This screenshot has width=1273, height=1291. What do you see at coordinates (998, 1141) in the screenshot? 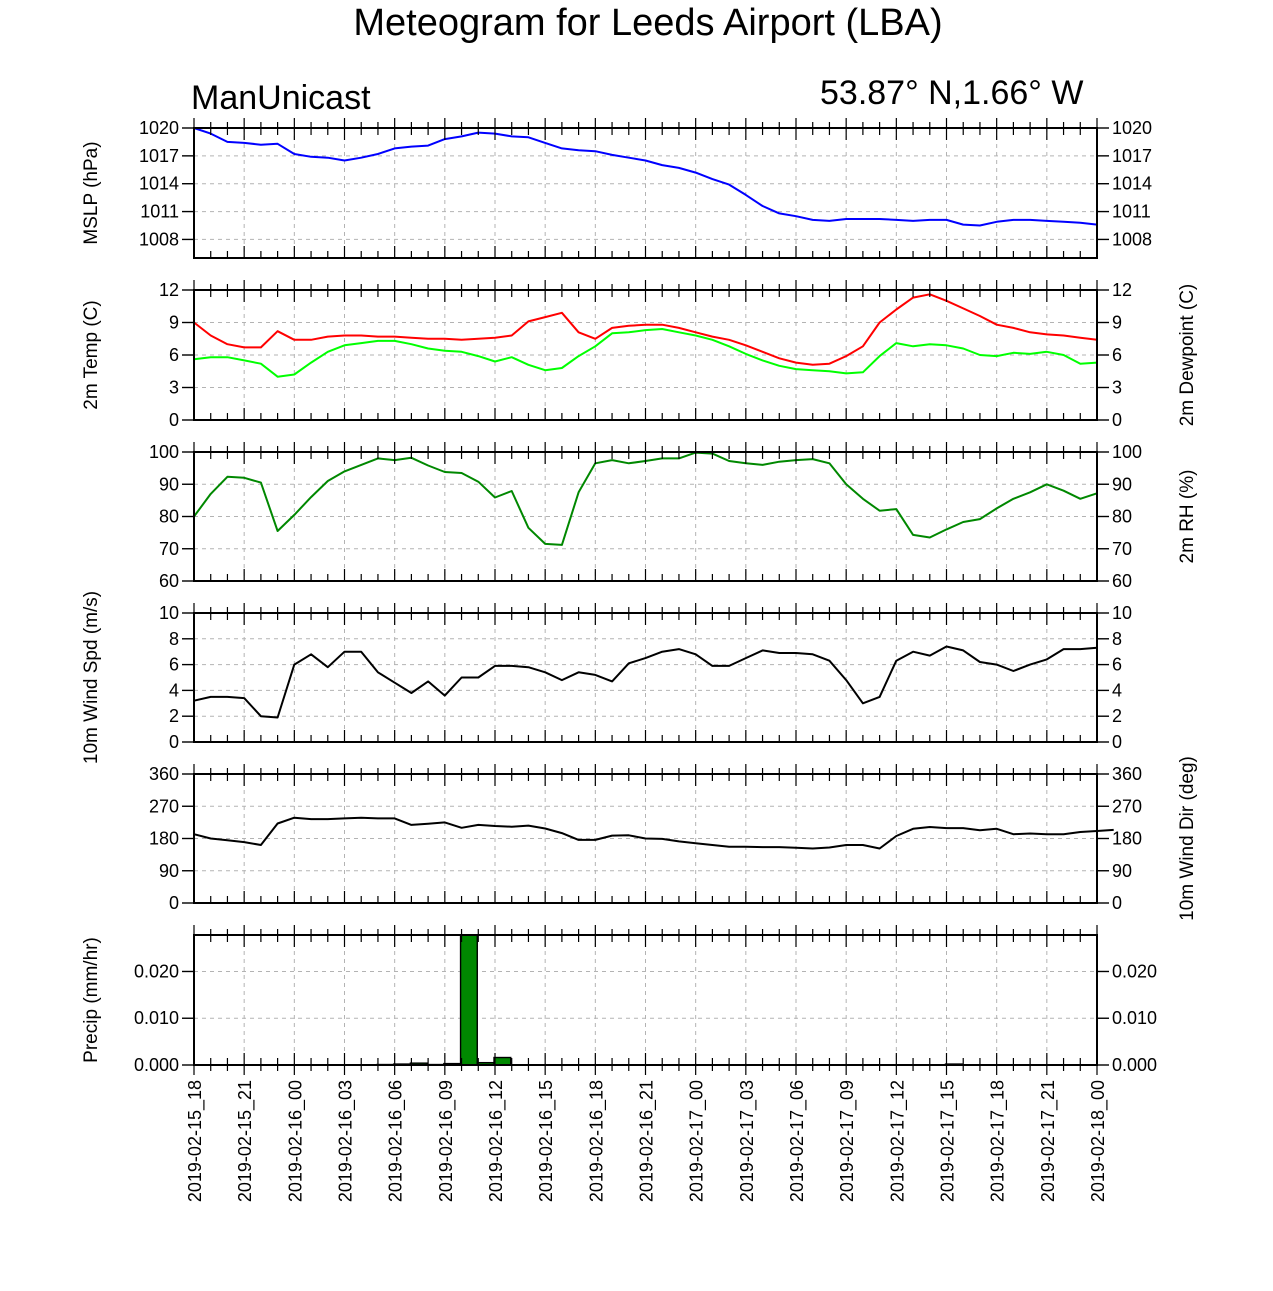
I see `x-tick-label: 2019-02-17_18` at bounding box center [998, 1141].